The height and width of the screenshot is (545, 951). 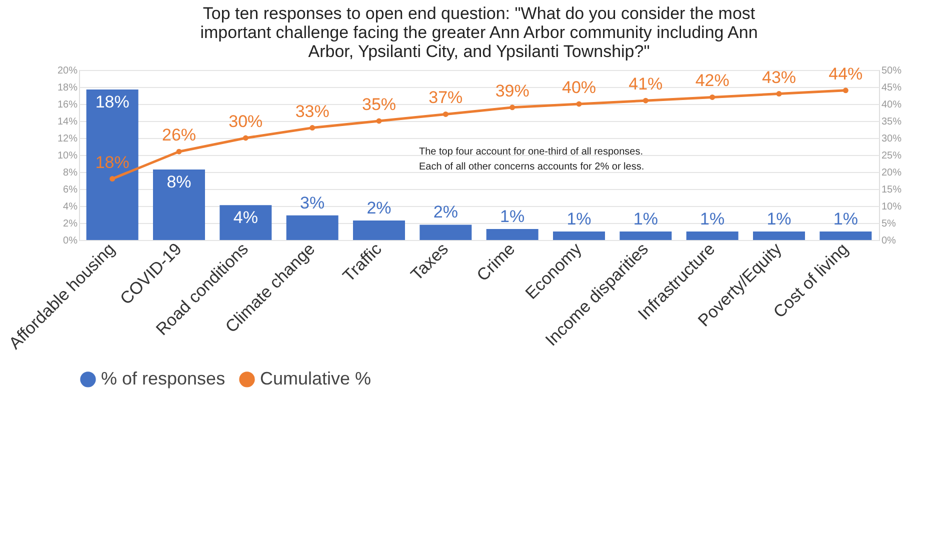 I want to click on data-label: 42%, so click(x=712, y=80).